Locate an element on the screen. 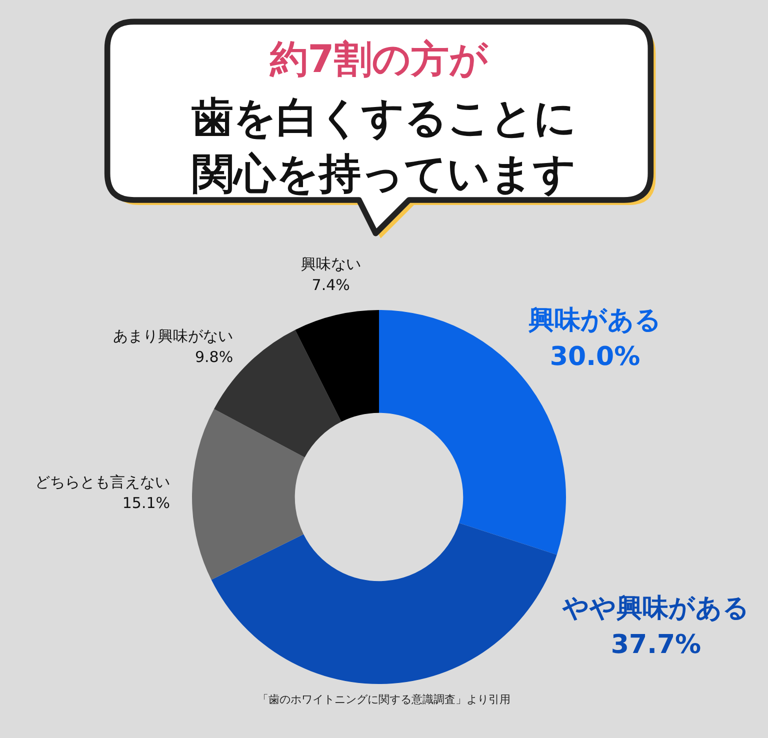 Image resolution: width=768 pixels, height=738 pixels. chart-subtitle: 歯を白くすることに関心を持っています is located at coordinates (384, 146).